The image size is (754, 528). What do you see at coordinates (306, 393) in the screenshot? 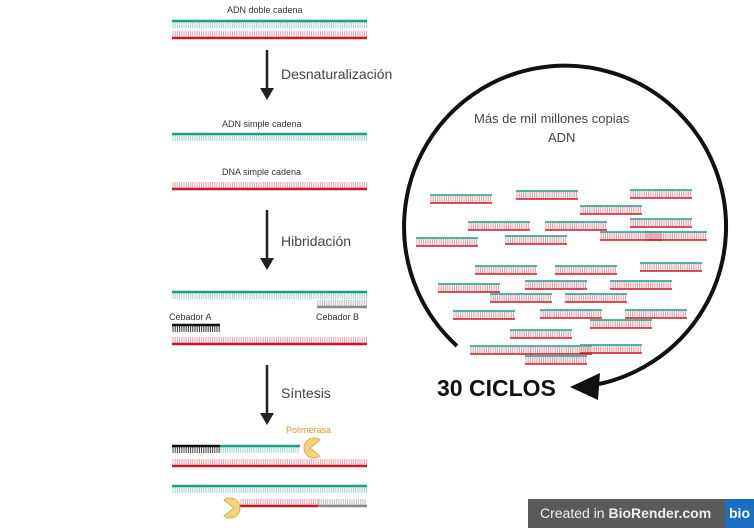
I see `step-synthesis: Síntesis` at bounding box center [306, 393].